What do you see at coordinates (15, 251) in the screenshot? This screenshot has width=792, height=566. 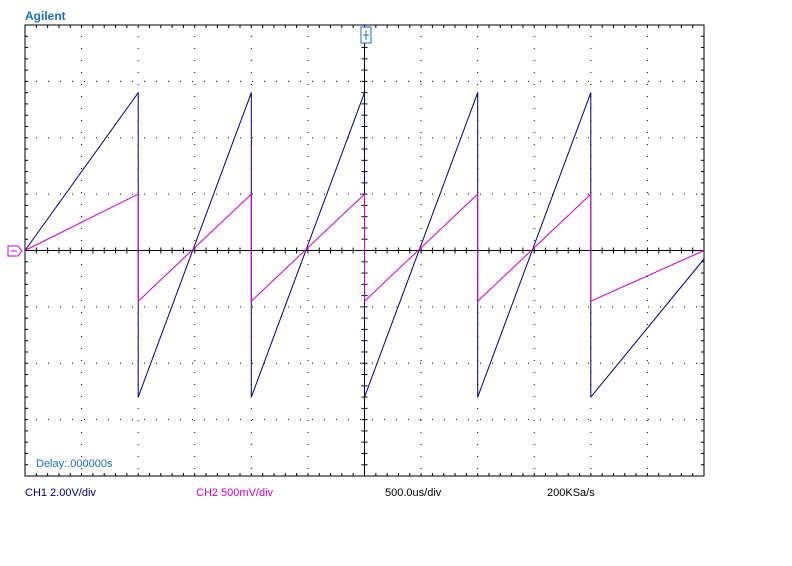 I see `ground-reference-arrow-icon` at bounding box center [15, 251].